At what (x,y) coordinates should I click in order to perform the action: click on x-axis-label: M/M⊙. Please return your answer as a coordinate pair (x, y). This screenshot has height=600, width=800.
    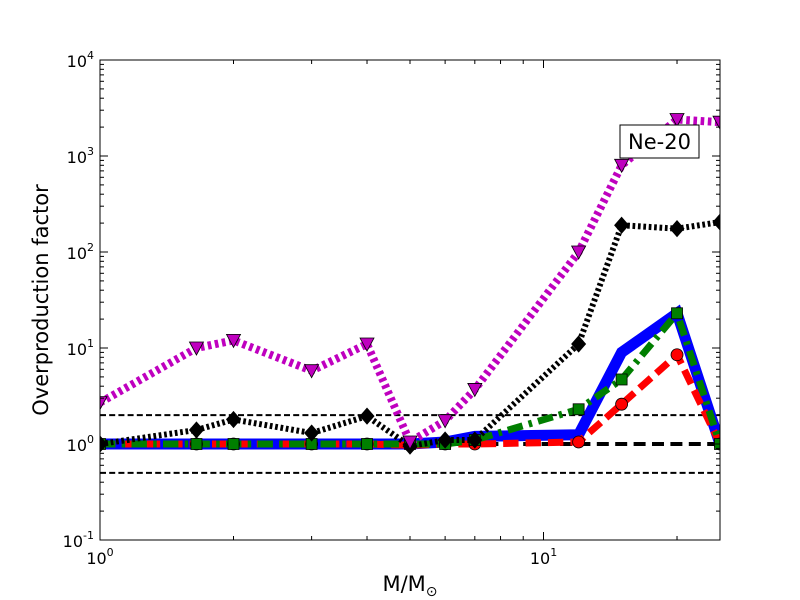
    Looking at the image, I should click on (409, 586).